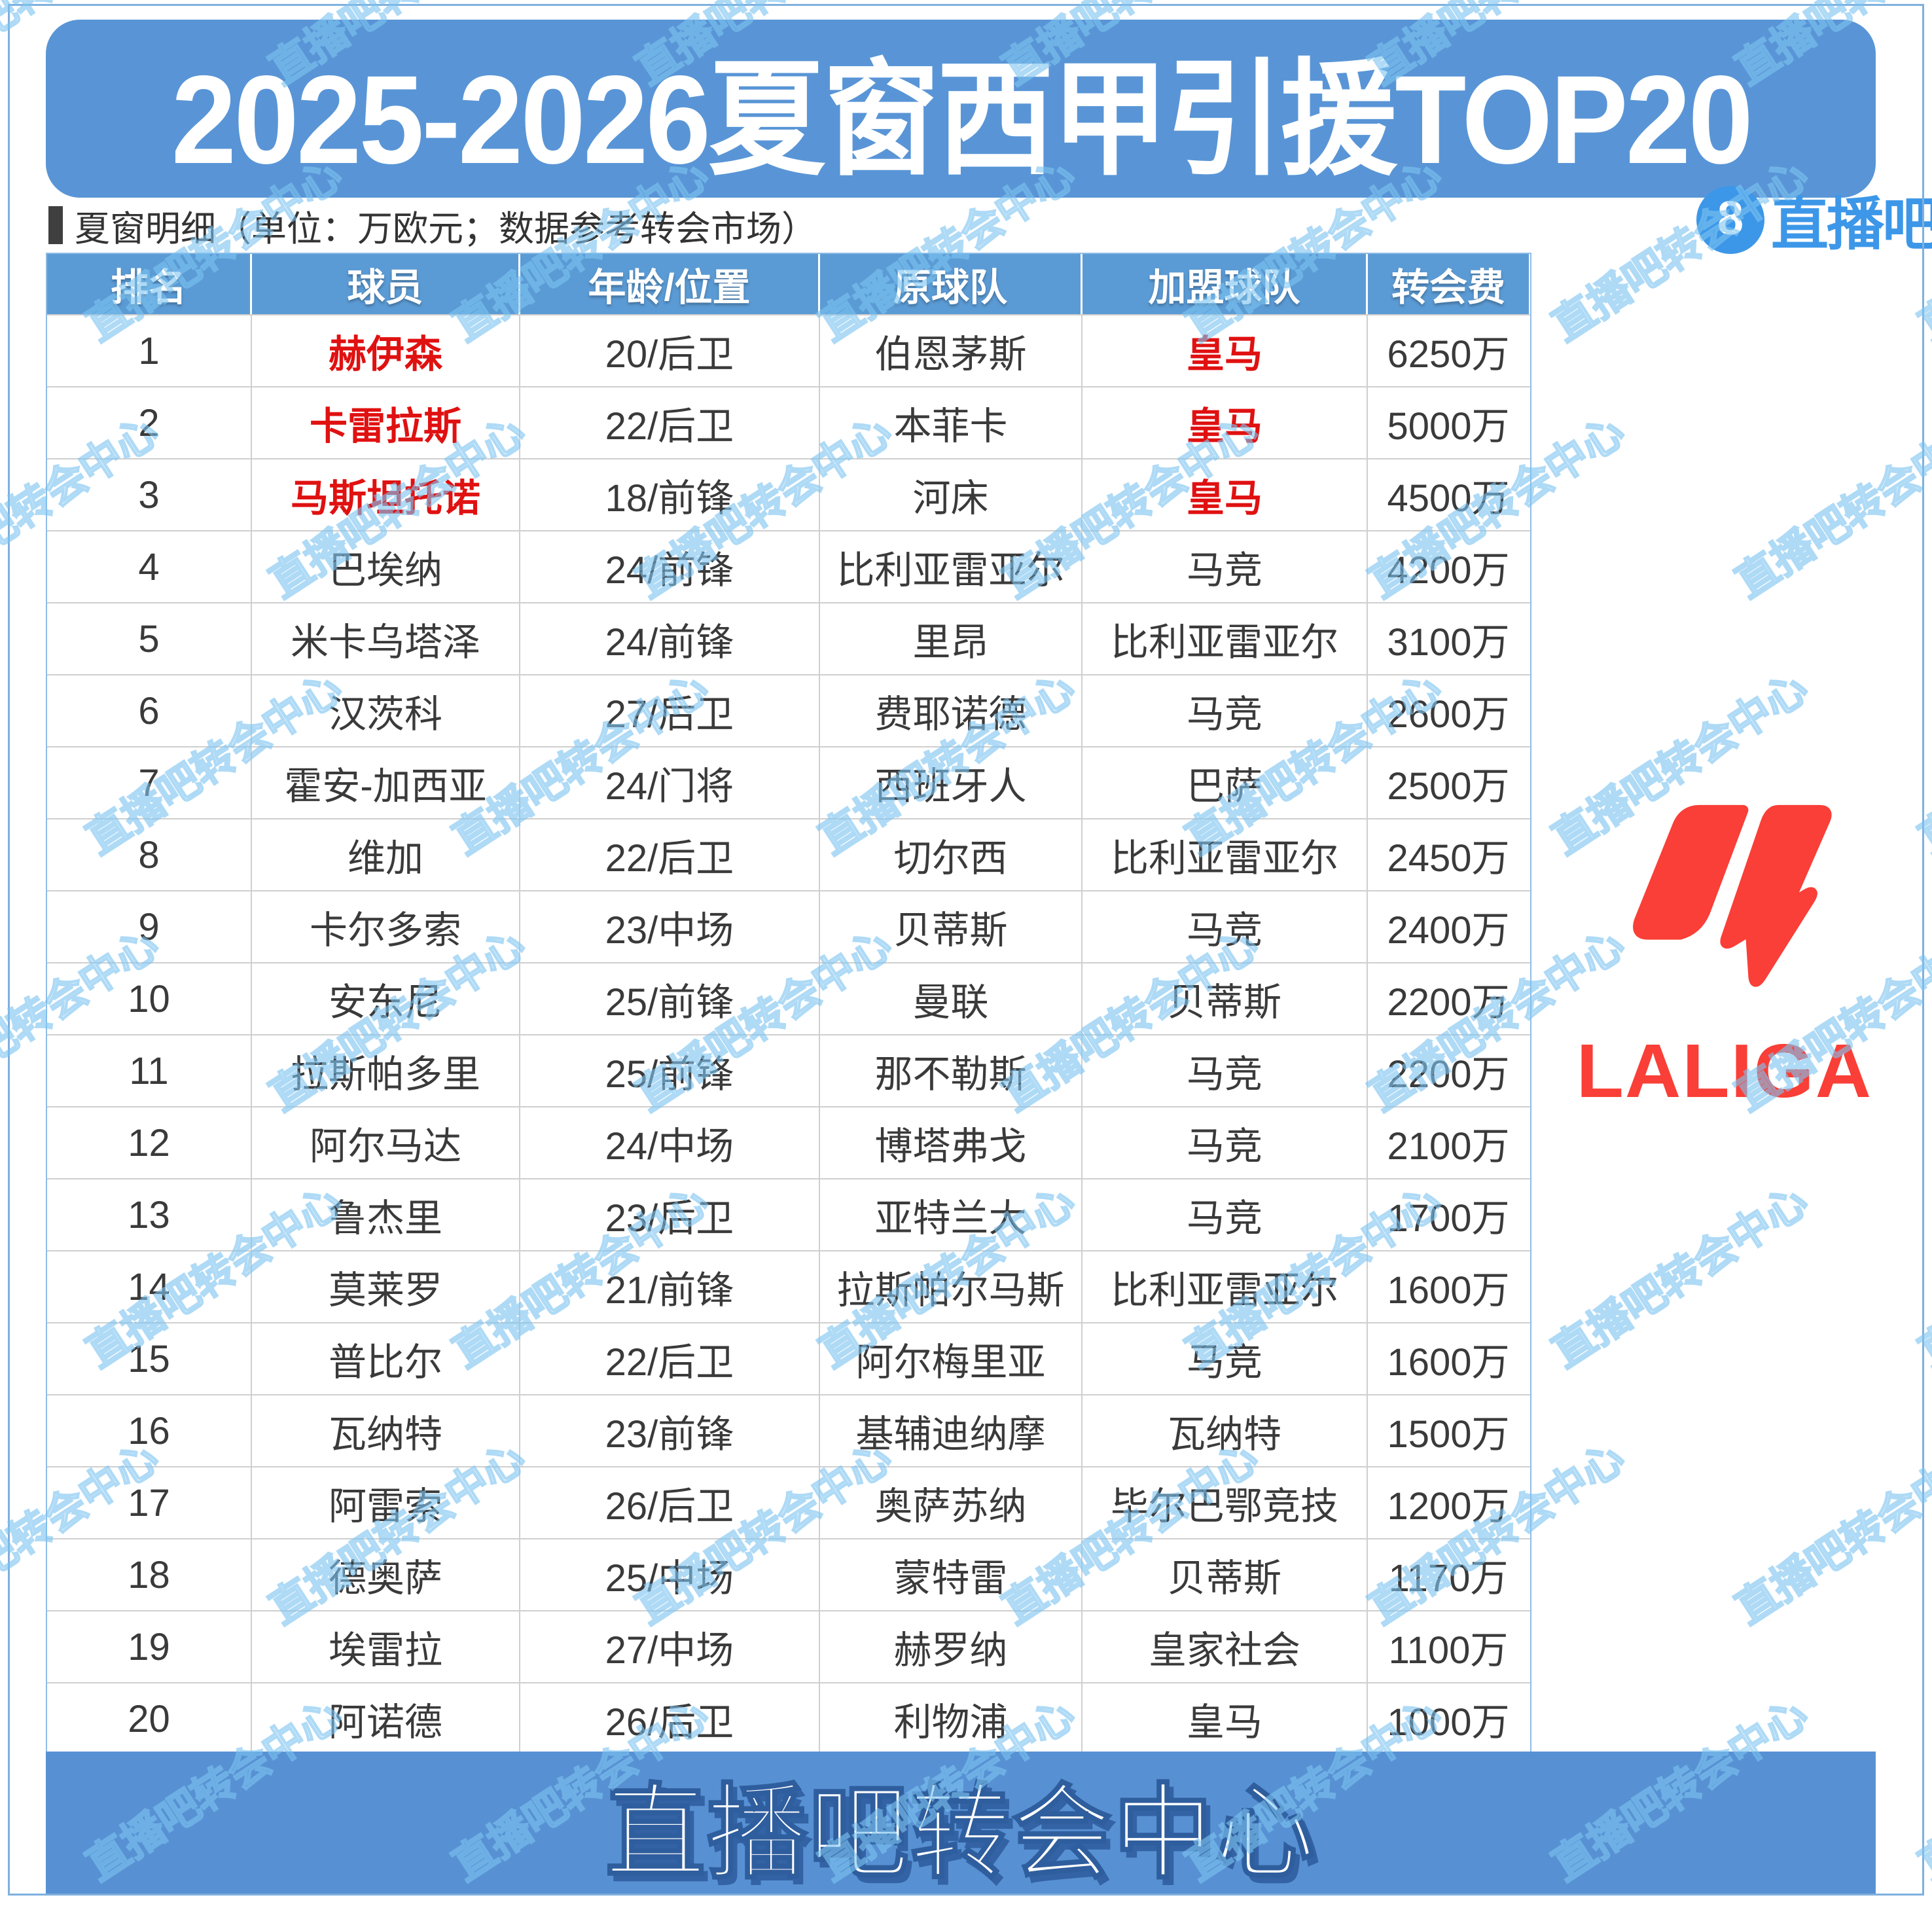  I want to click on column-header-3: 原球队, so click(951, 284).